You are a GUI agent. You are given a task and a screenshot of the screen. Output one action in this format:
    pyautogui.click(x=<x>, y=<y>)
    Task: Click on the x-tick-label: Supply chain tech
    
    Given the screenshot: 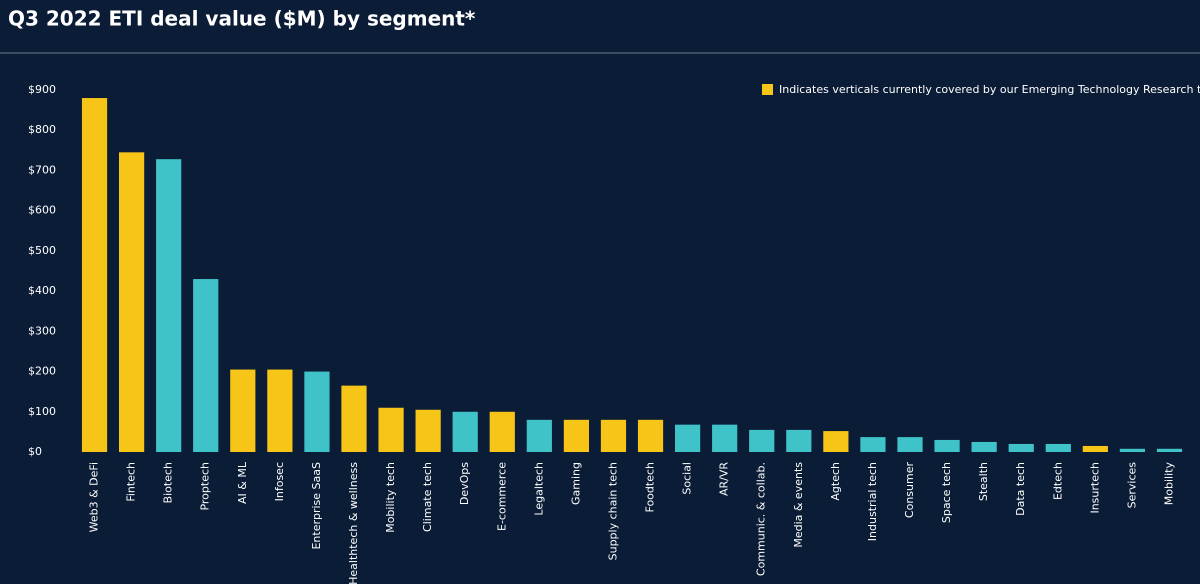 What is the action you would take?
    pyautogui.click(x=612, y=511)
    